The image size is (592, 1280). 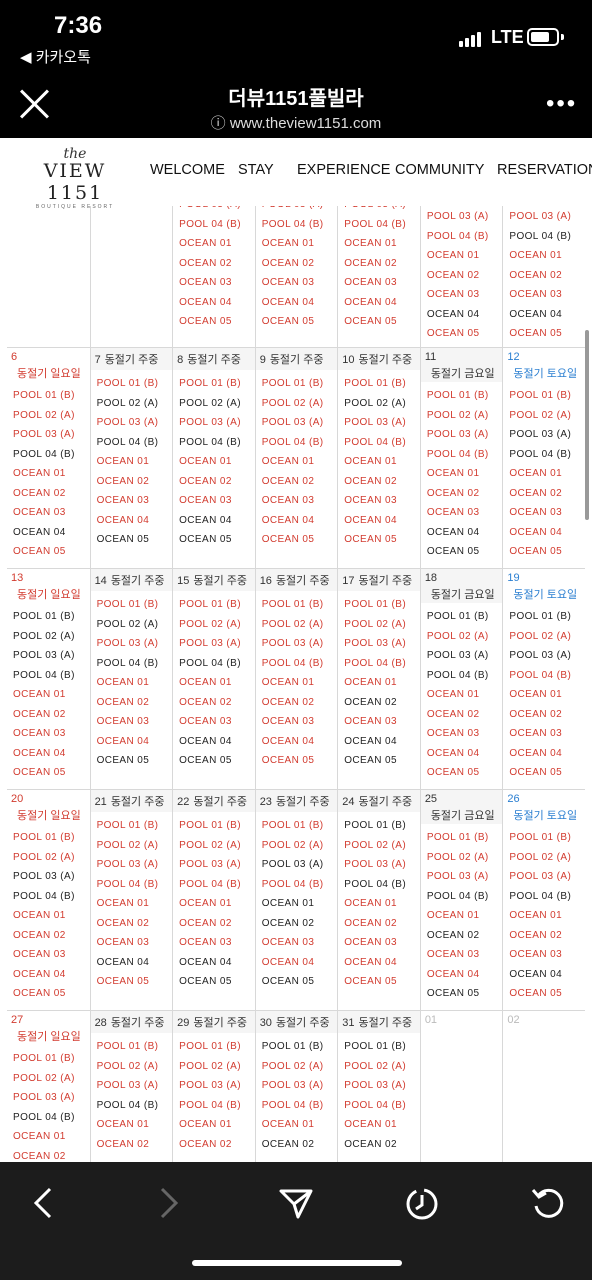 I want to click on back-icon, so click(x=43, y=1206).